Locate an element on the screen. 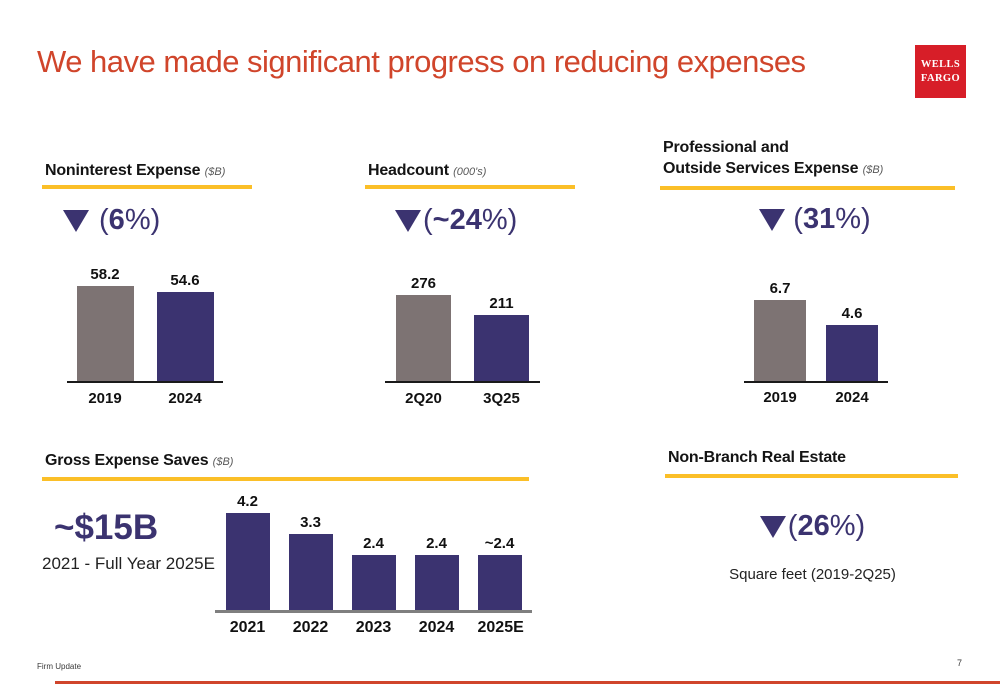 The image size is (1000, 685). stat-number: 26 is located at coordinates (813, 526).